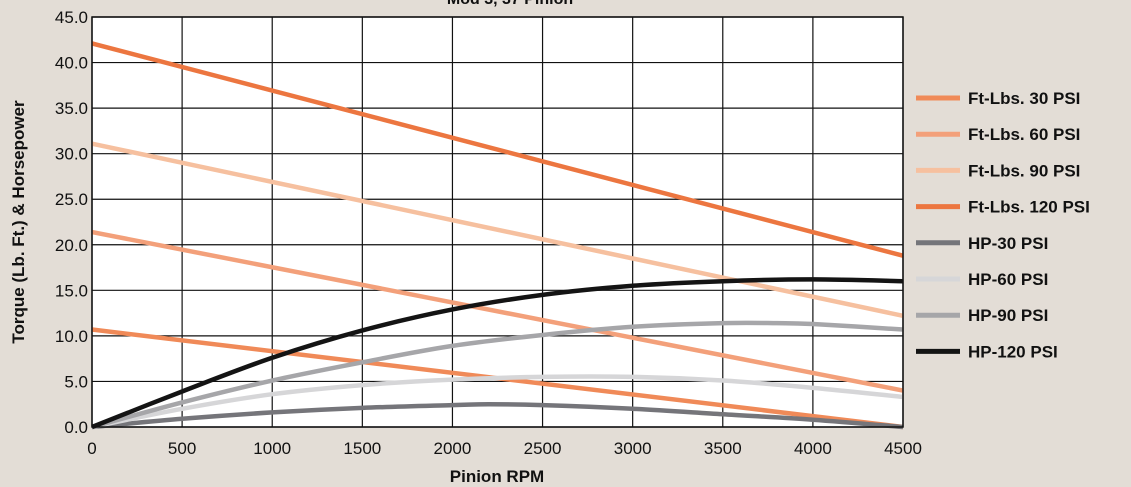 Image resolution: width=1131 pixels, height=487 pixels. Describe the element at coordinates (71, 336) in the screenshot. I see `y-tick-label: 10.0` at that location.